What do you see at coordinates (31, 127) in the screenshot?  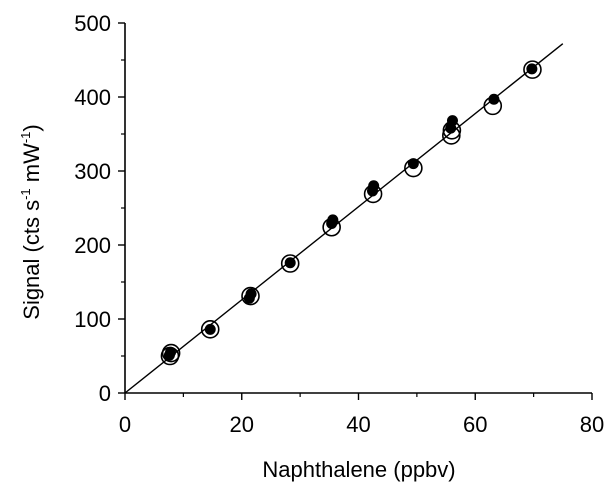 I see `y-axis-label-end: )` at bounding box center [31, 127].